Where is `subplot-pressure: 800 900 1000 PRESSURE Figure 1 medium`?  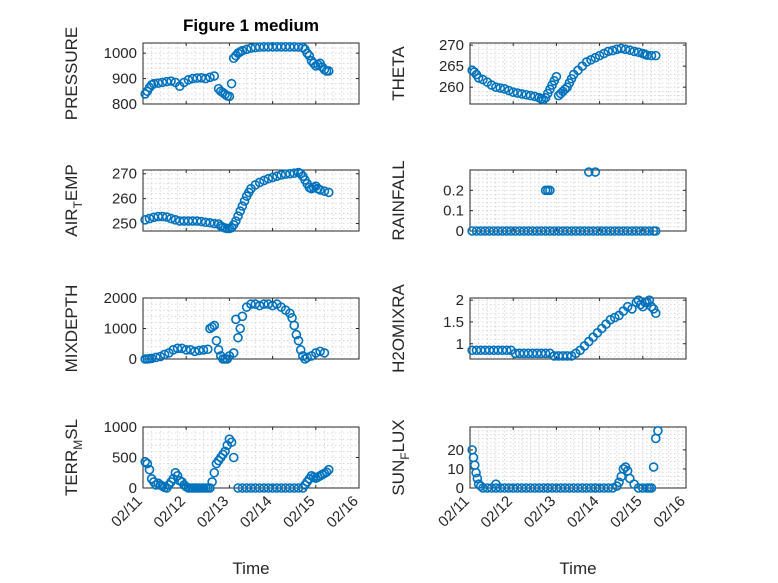
subplot-pressure: 800 900 1000 PRESSURE Figure 1 medium is located at coordinates (211, 68).